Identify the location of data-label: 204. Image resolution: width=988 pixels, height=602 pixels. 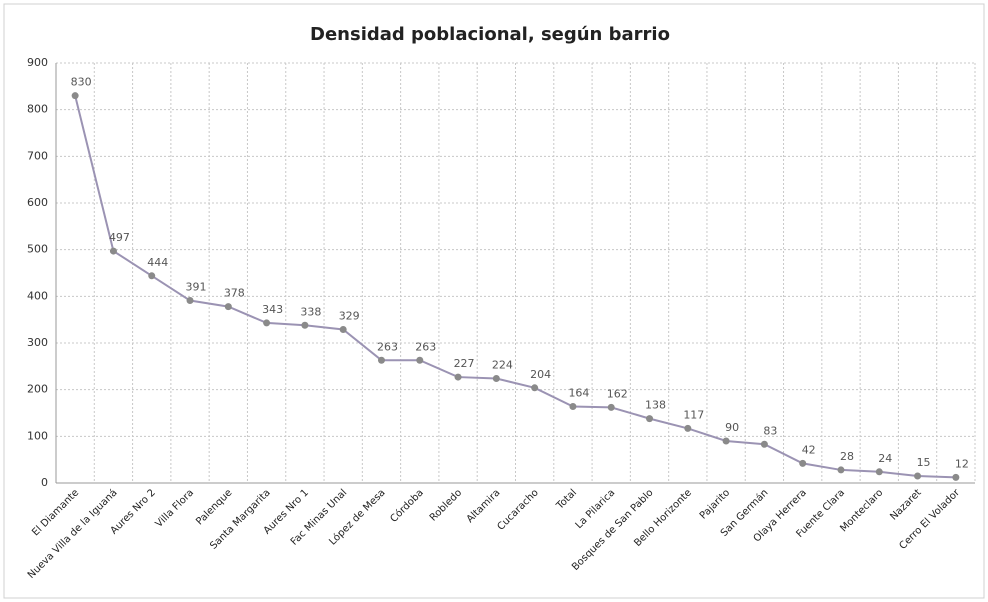
(540, 374).